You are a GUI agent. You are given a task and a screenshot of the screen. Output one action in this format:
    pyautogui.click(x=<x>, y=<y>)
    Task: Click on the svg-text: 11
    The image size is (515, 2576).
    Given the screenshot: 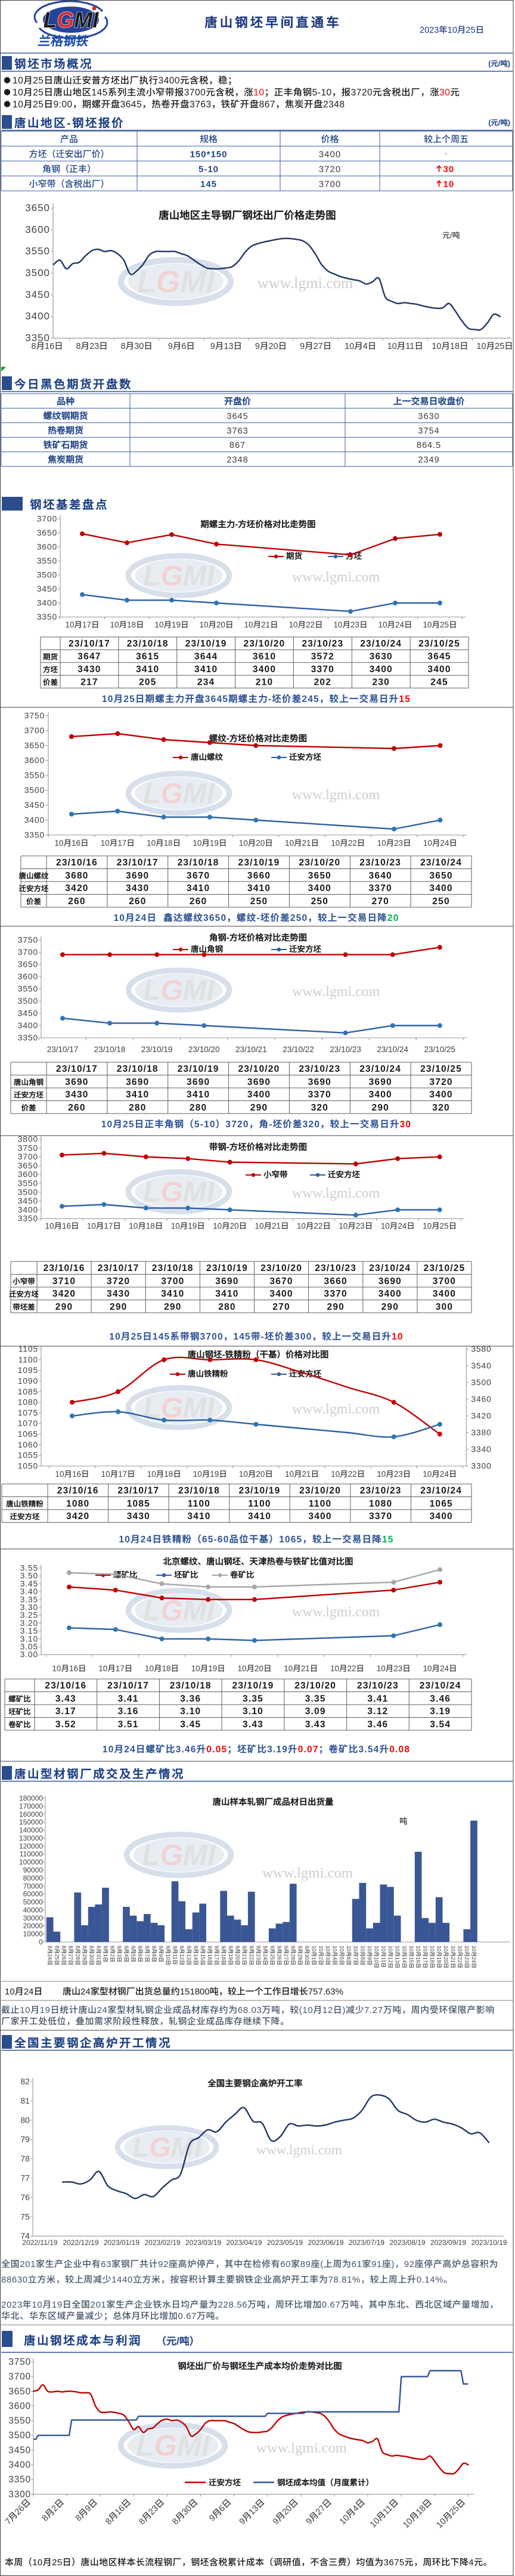 What is the action you would take?
    pyautogui.click(x=175, y=1956)
    